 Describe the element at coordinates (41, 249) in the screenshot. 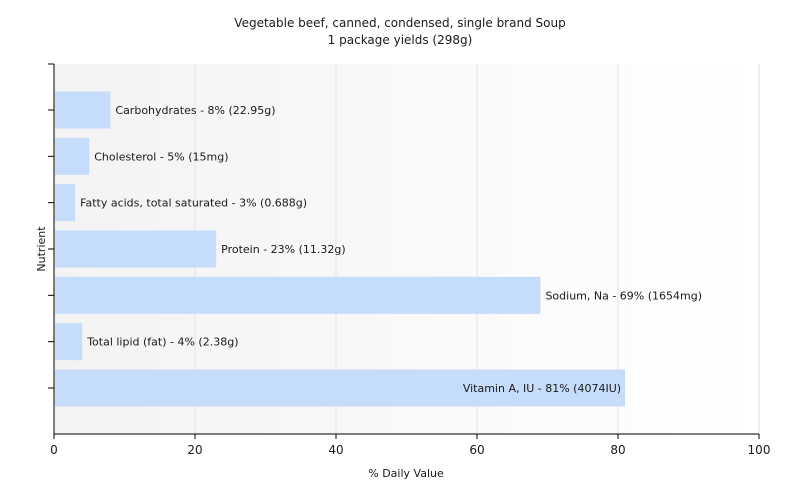

I see `y-axis-title: Nutrient` at that location.